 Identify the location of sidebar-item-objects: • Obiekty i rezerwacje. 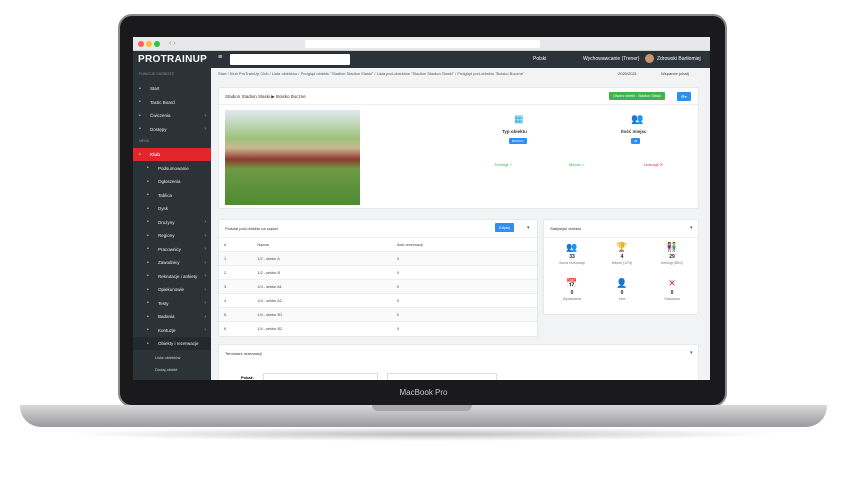
(172, 343).